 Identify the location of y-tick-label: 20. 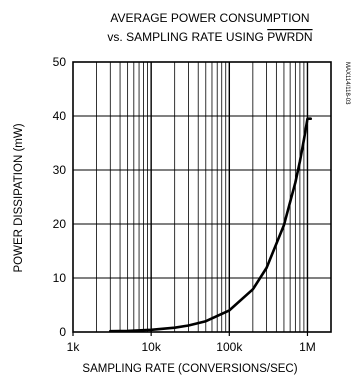
(60, 224).